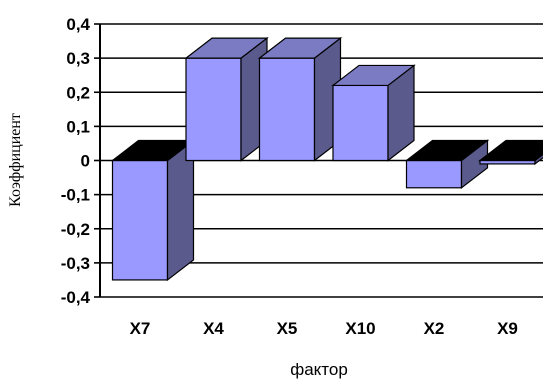  Describe the element at coordinates (85, 161) in the screenshot. I see `y-tick-label: 0` at that location.